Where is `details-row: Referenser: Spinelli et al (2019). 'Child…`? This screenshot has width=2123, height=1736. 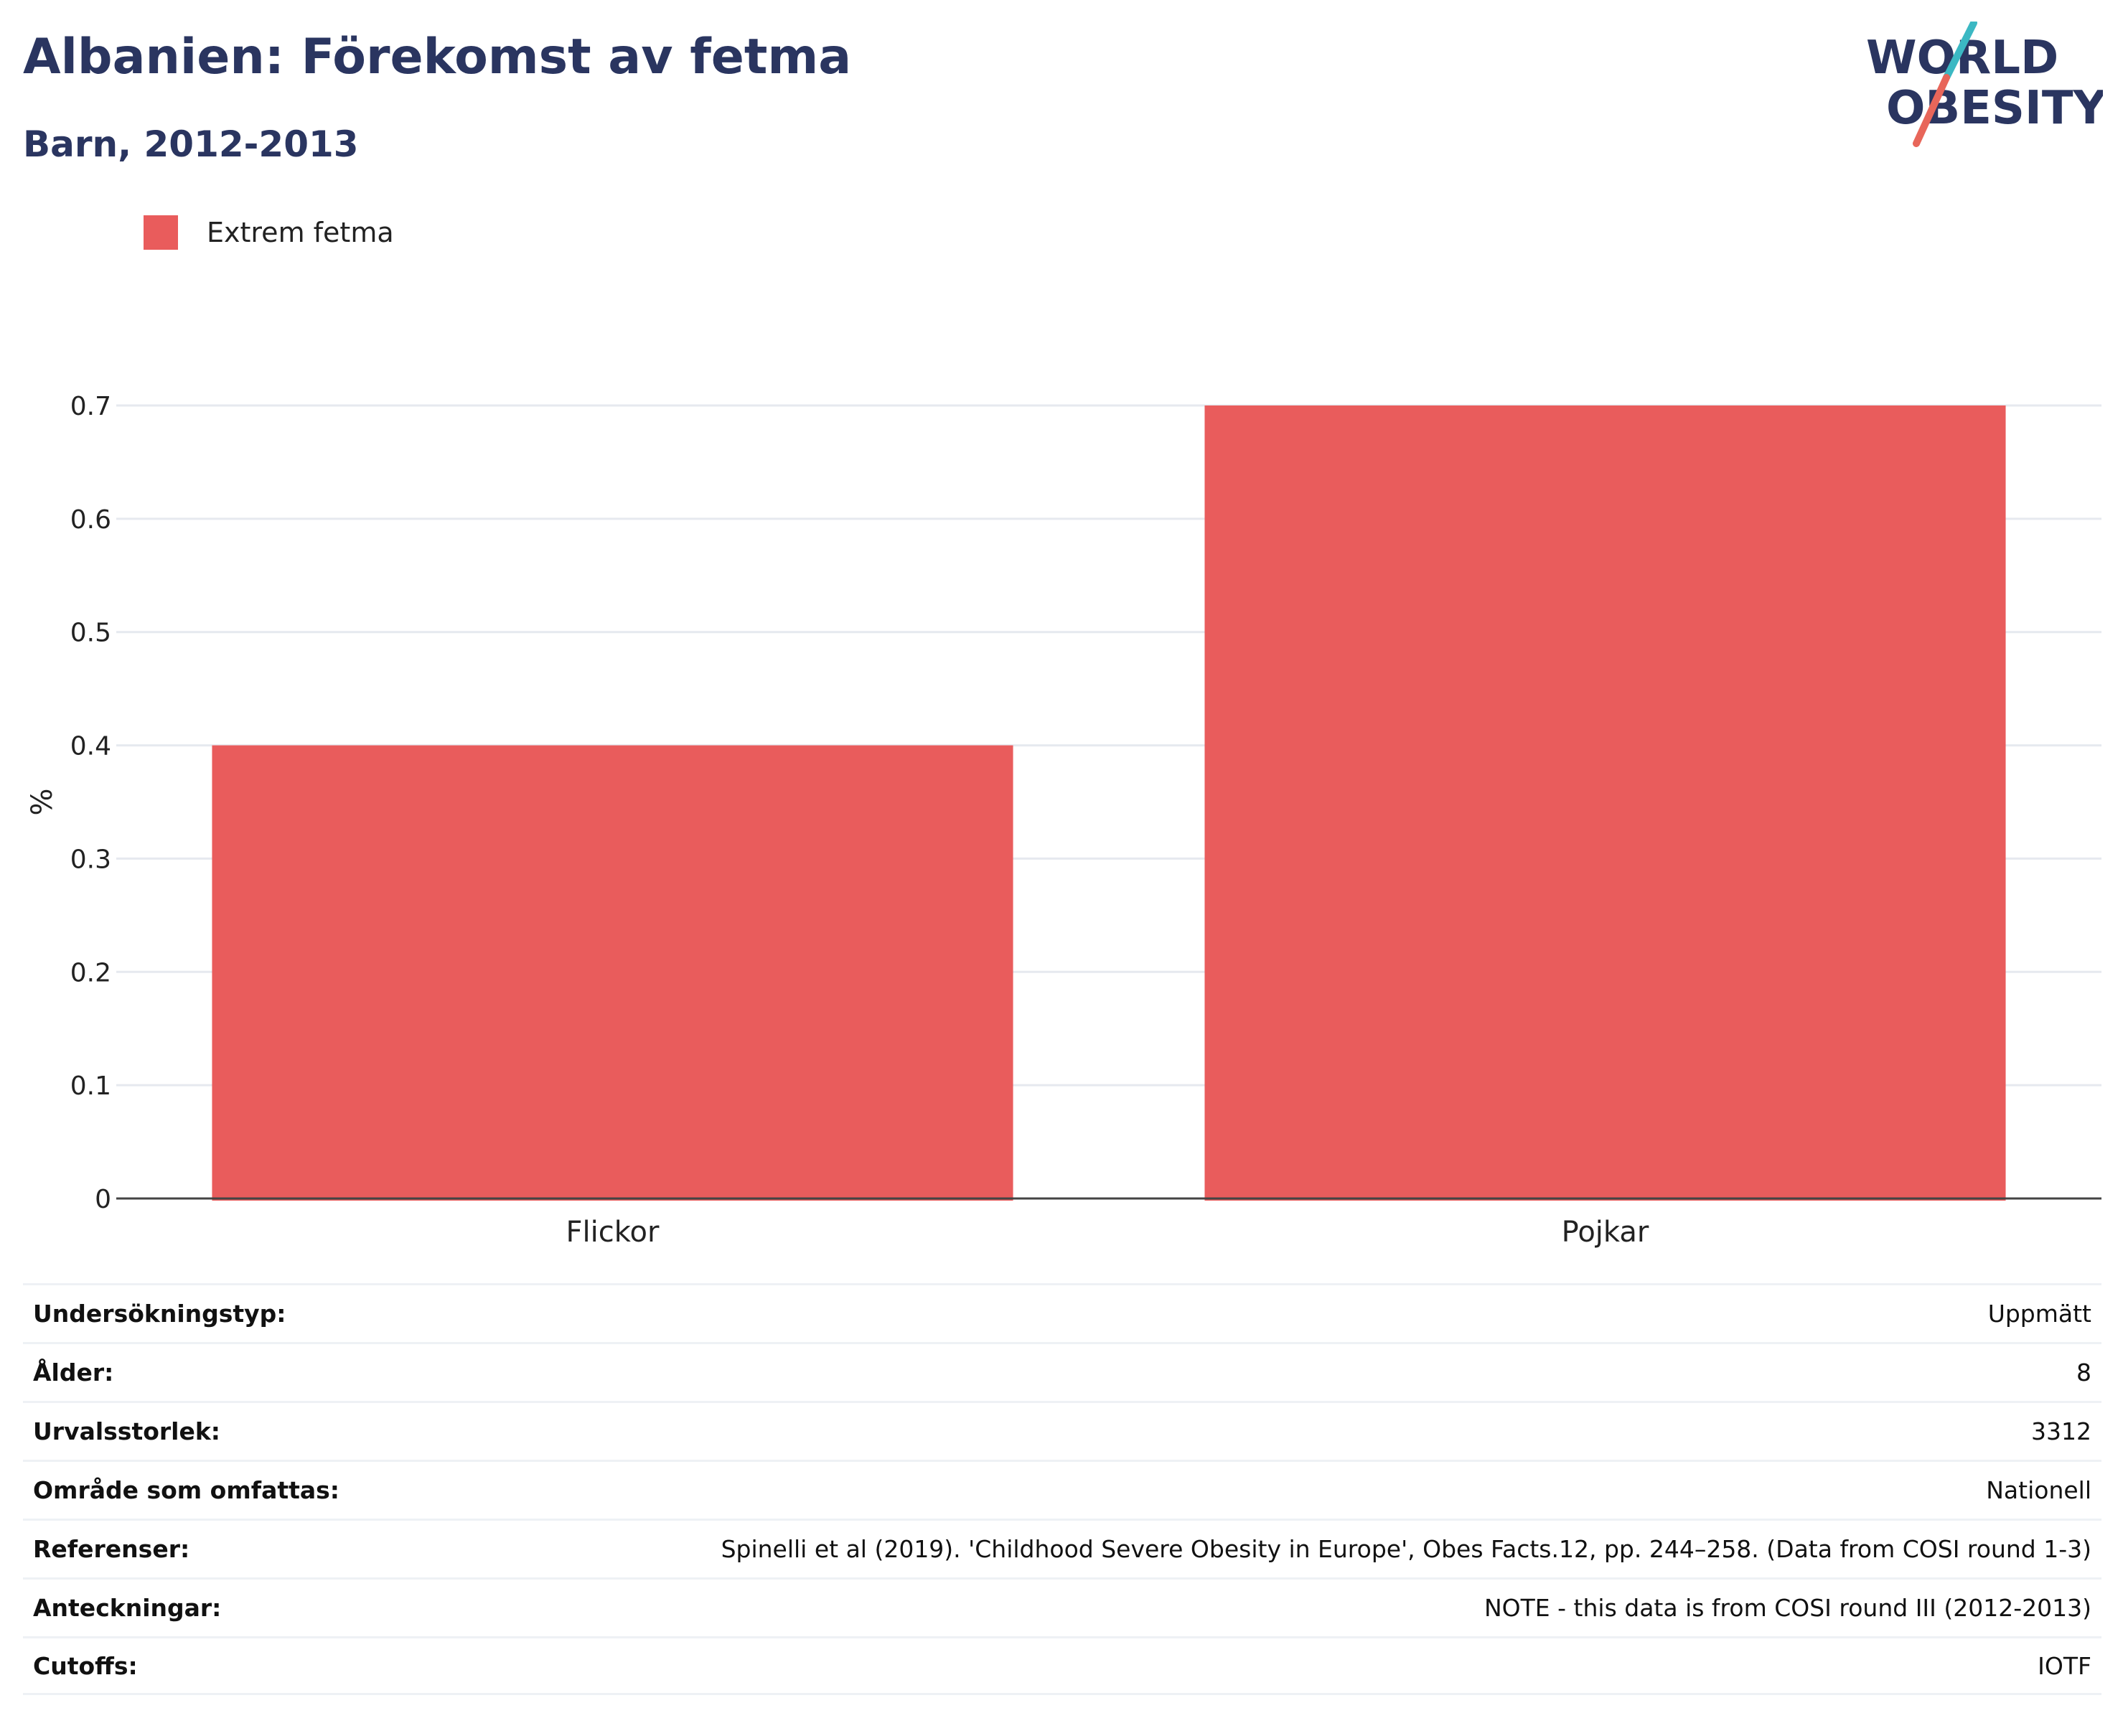 details-row: Referenser: Spinelli et al (2019). 'Child… is located at coordinates (1062, 1548).